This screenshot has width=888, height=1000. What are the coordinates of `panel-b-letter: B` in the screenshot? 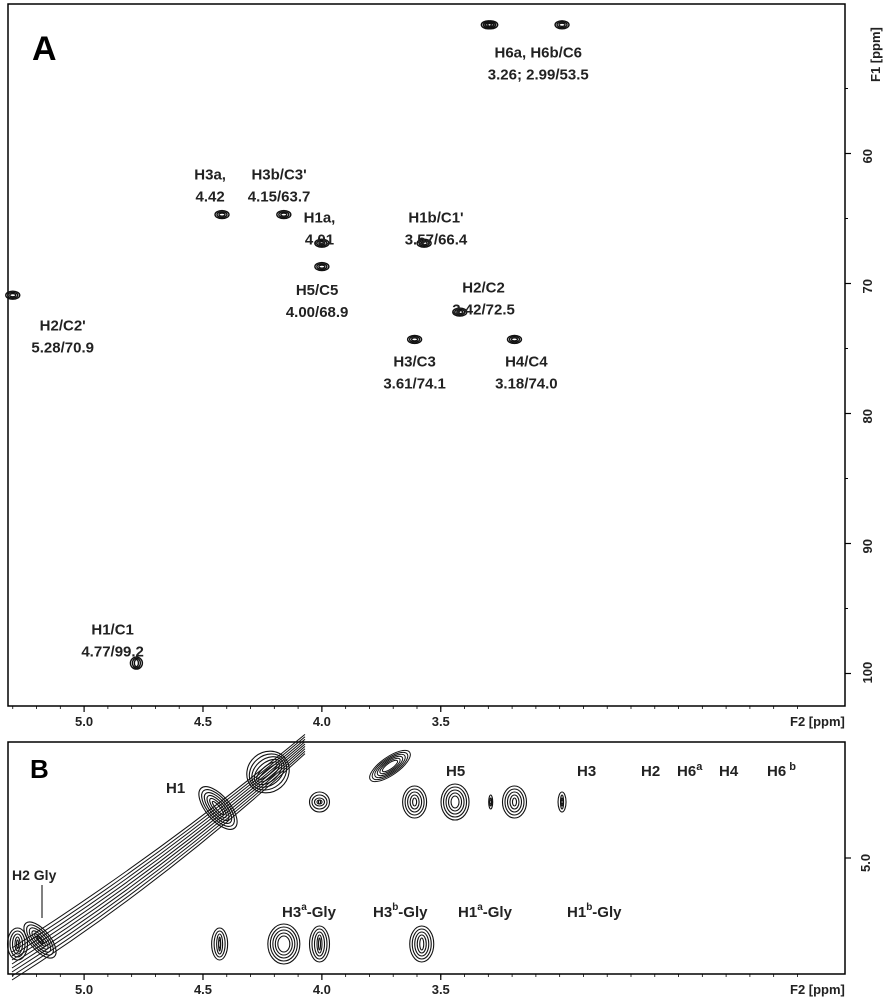 It's located at (39, 769).